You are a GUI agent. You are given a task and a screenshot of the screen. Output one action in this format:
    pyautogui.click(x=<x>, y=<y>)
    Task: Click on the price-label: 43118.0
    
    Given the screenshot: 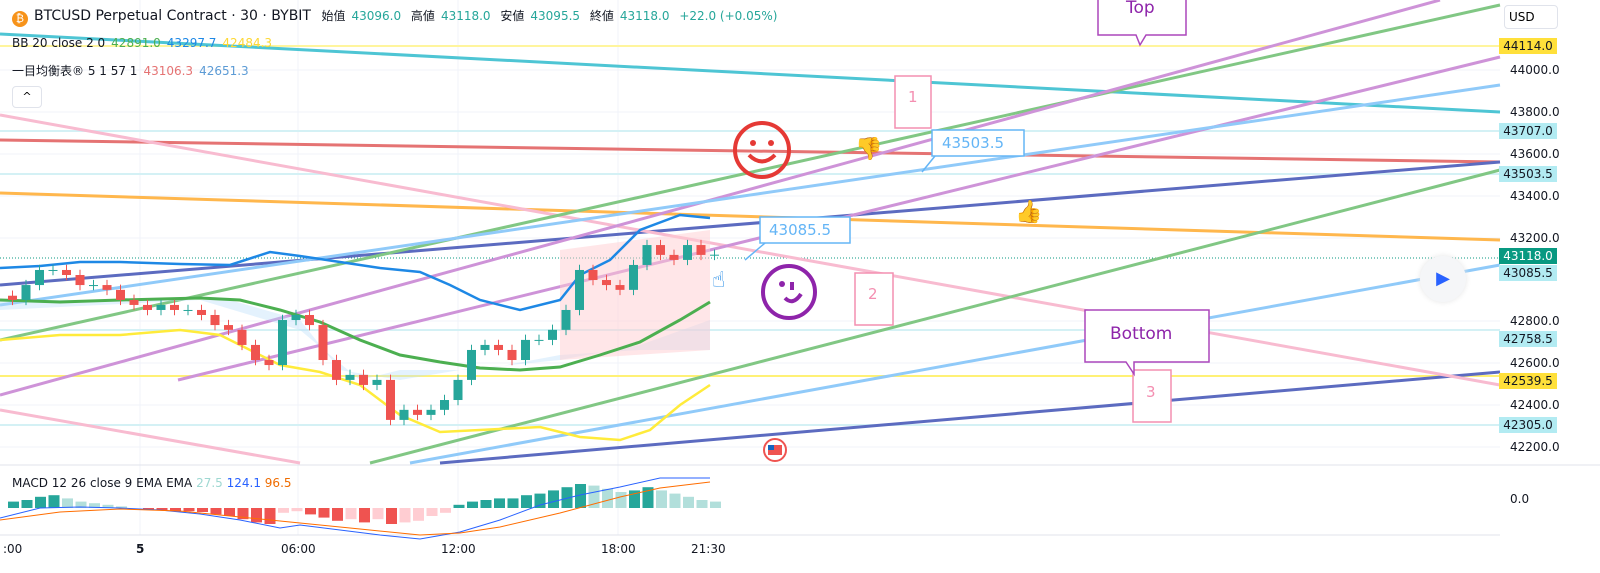 What is the action you would take?
    pyautogui.click(x=1528, y=255)
    